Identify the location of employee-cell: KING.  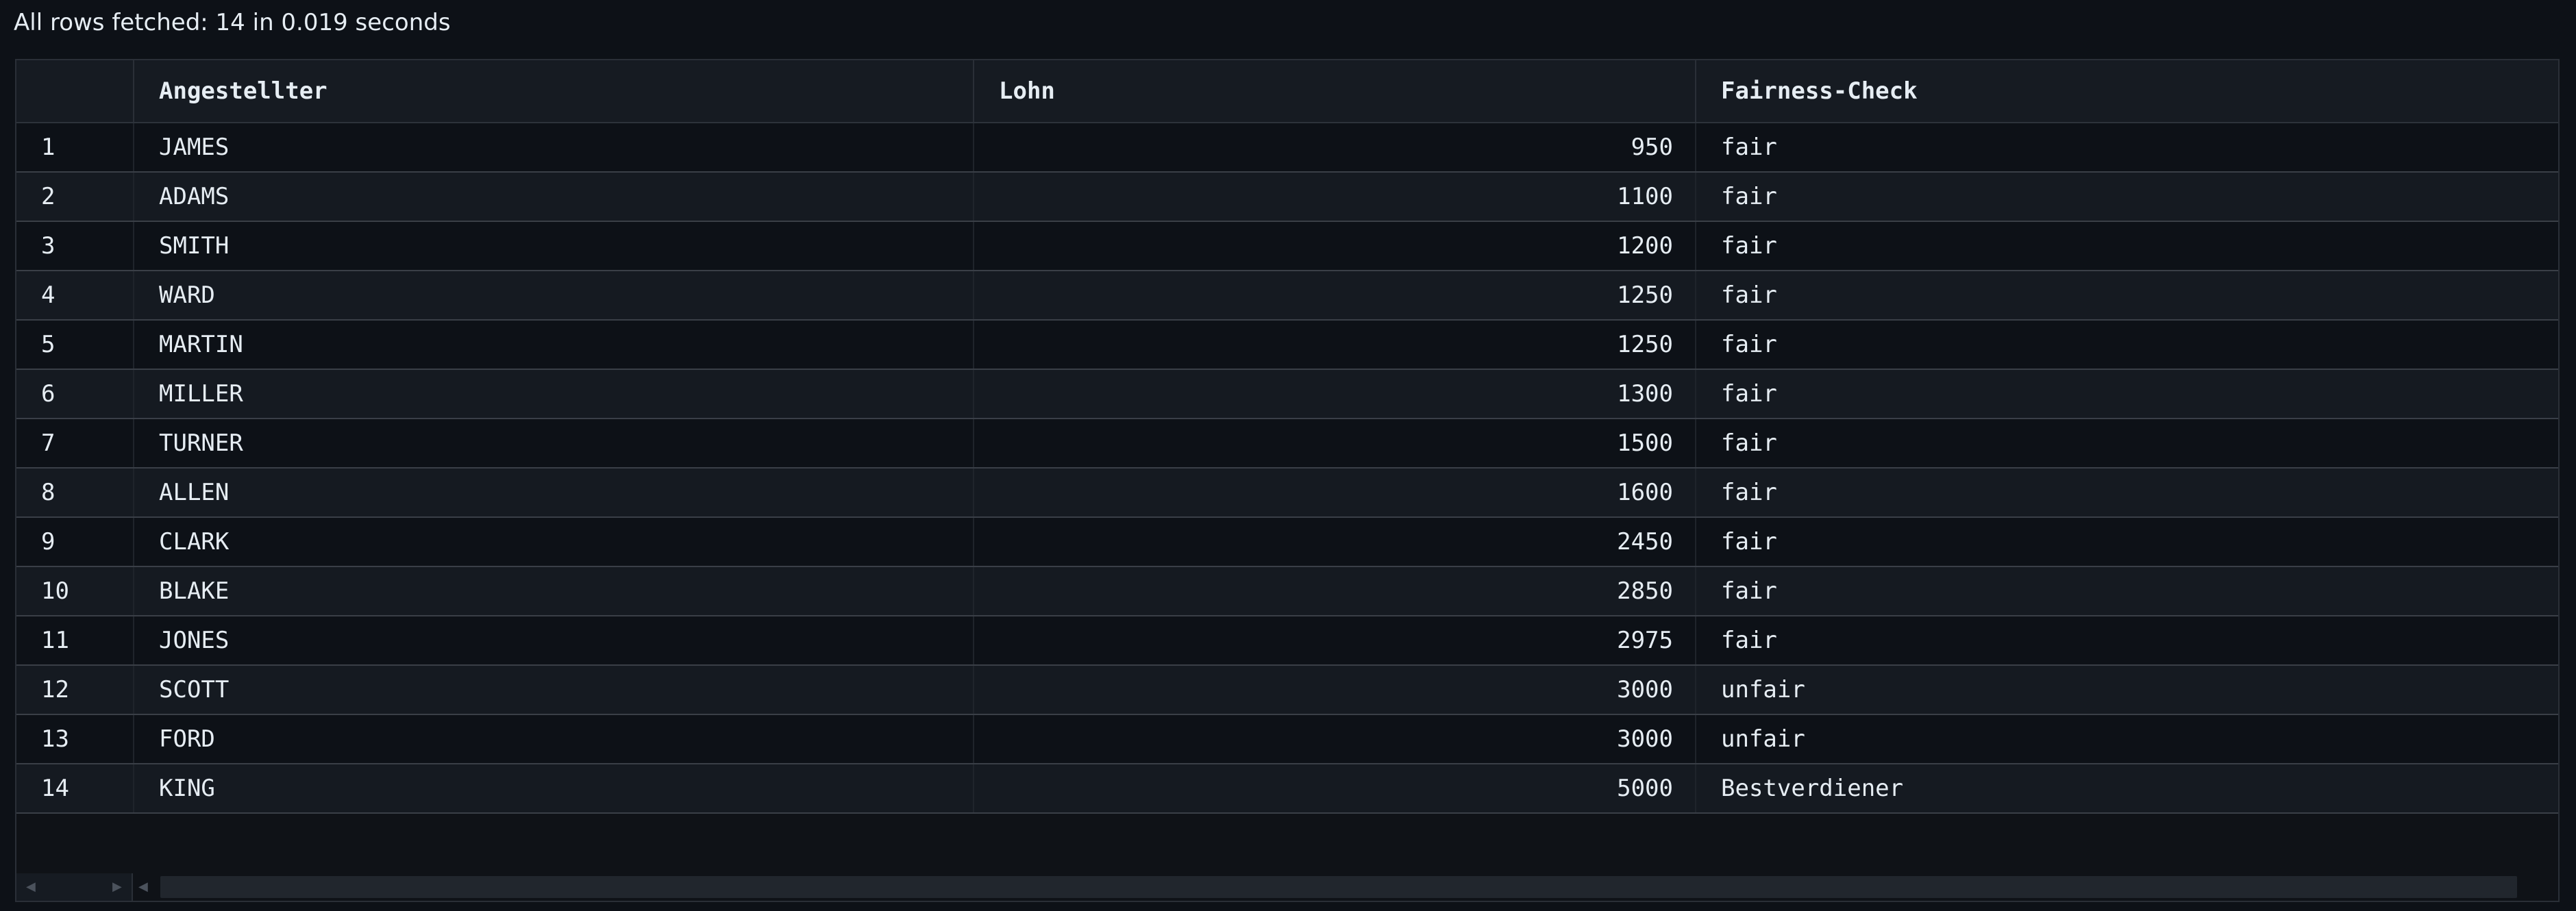
(553, 788).